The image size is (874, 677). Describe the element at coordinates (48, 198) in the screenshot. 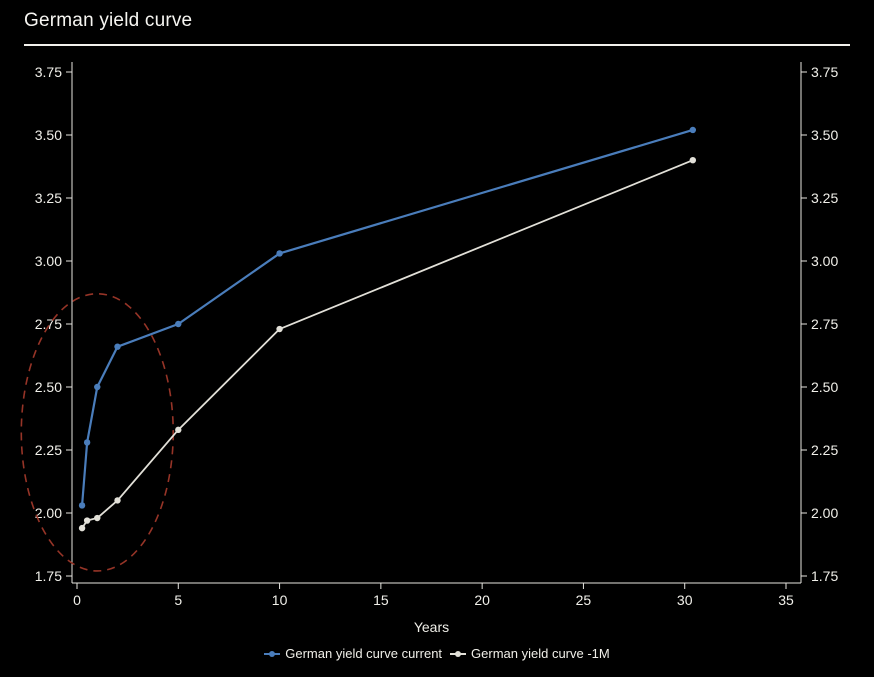

I see `y-tick-label-left: 3.25` at that location.